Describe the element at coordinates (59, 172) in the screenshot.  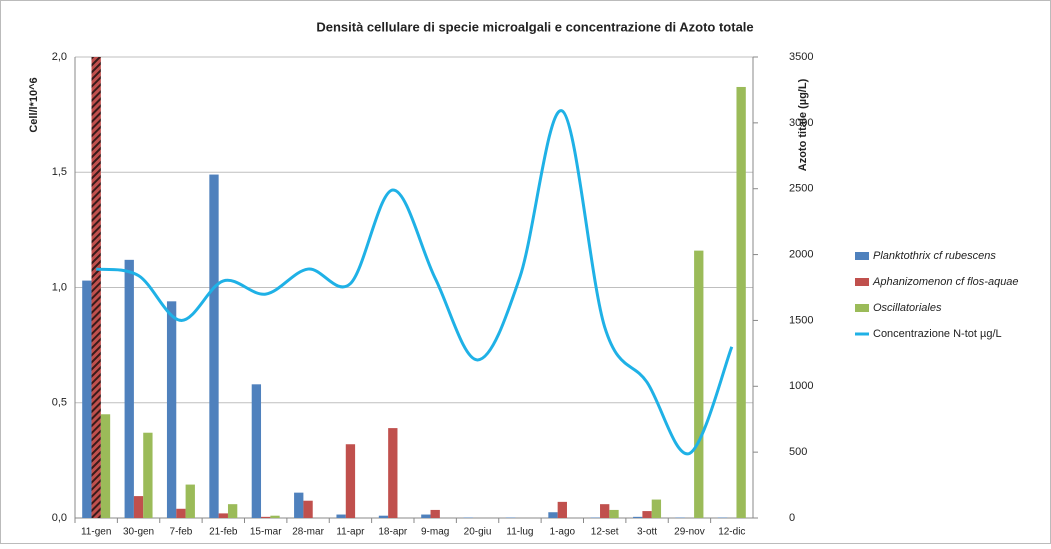
I see `y-tick-label: 1,5` at that location.